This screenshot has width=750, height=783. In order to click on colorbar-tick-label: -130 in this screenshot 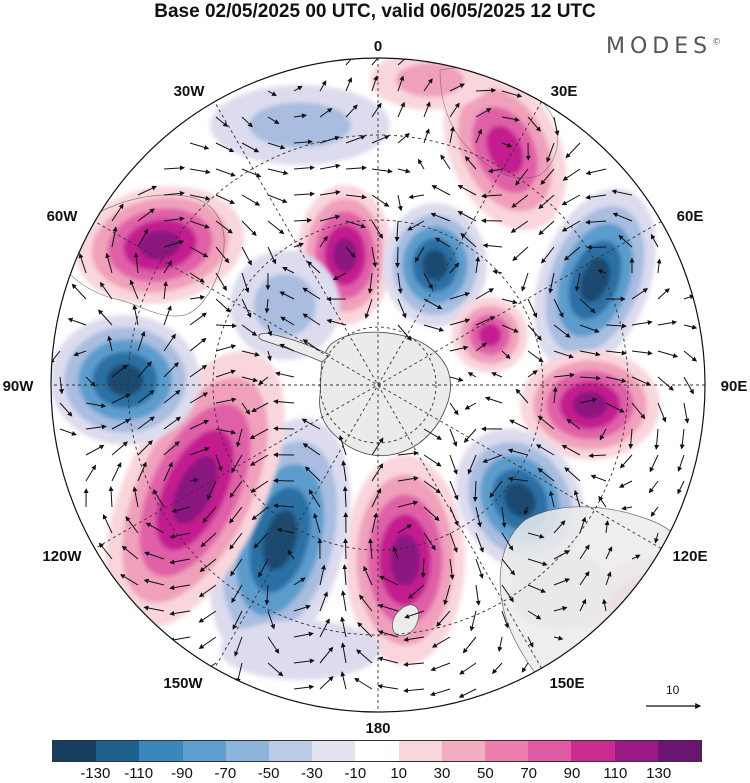, I will do `click(95, 773)`.